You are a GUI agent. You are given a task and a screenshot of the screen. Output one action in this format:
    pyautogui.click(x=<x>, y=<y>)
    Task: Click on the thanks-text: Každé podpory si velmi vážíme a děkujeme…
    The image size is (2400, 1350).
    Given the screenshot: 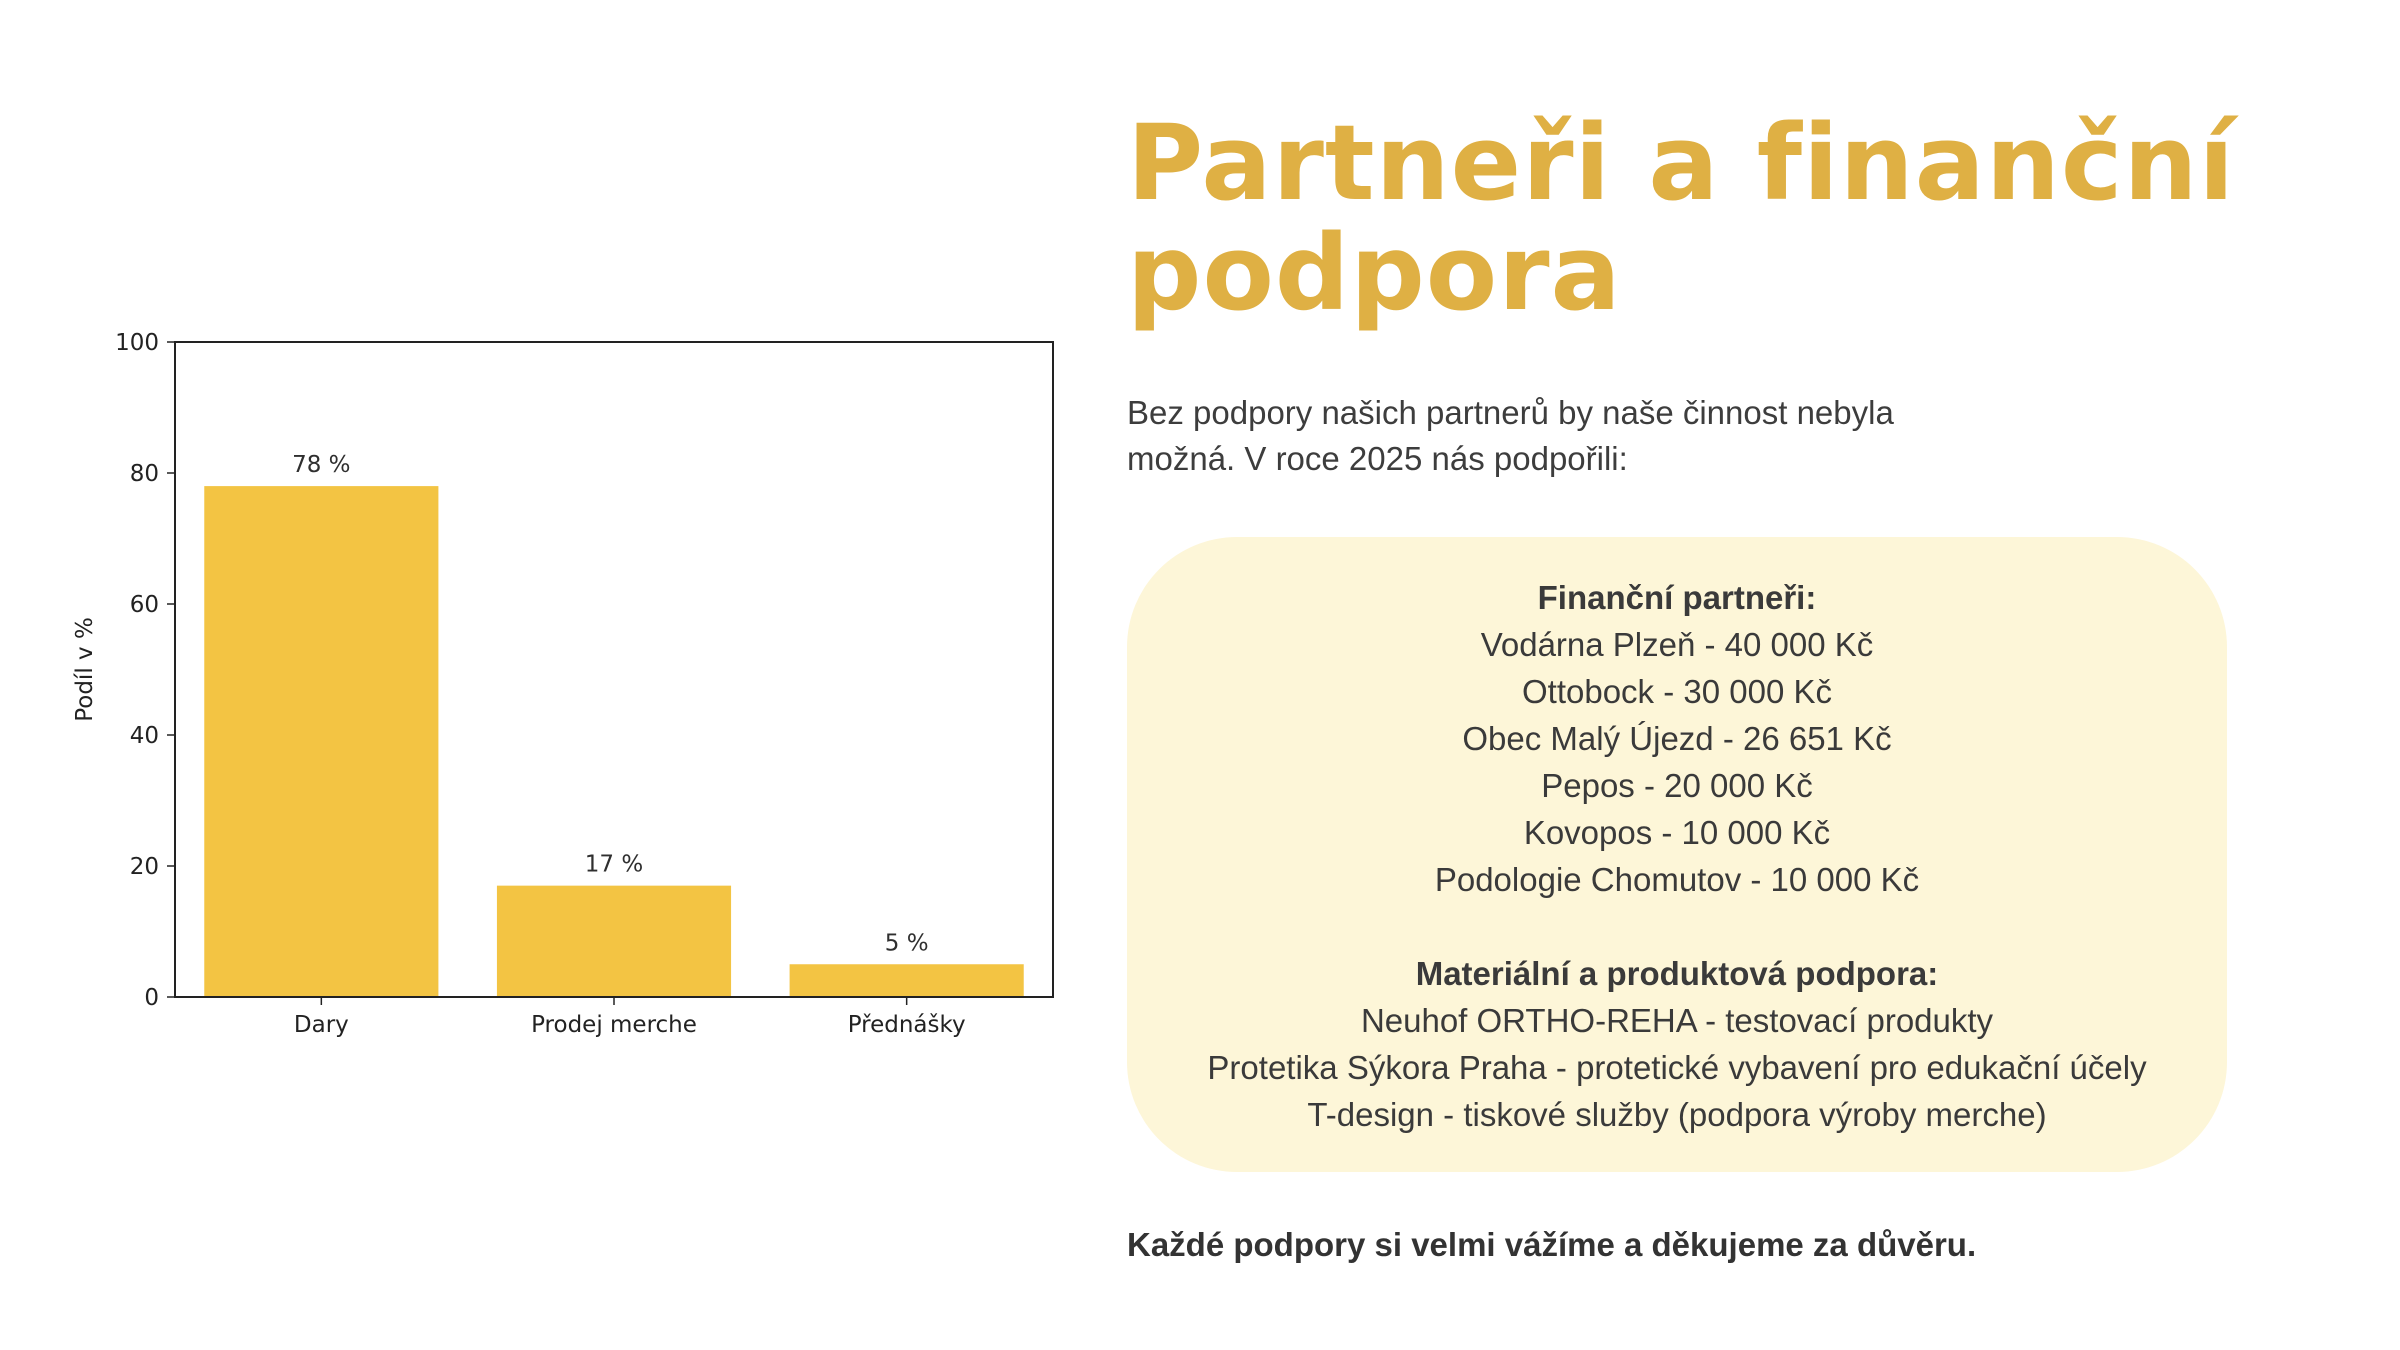 What is the action you would take?
    pyautogui.click(x=1552, y=1244)
    